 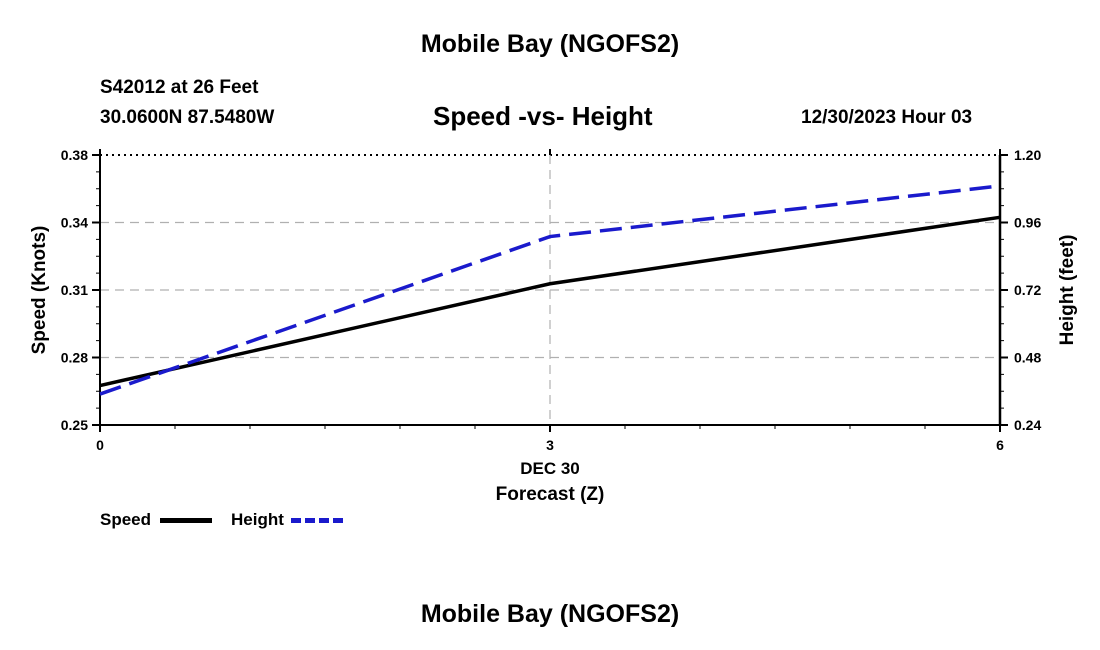 What do you see at coordinates (1027, 358) in the screenshot?
I see `y-tick-label-right: 0.48` at bounding box center [1027, 358].